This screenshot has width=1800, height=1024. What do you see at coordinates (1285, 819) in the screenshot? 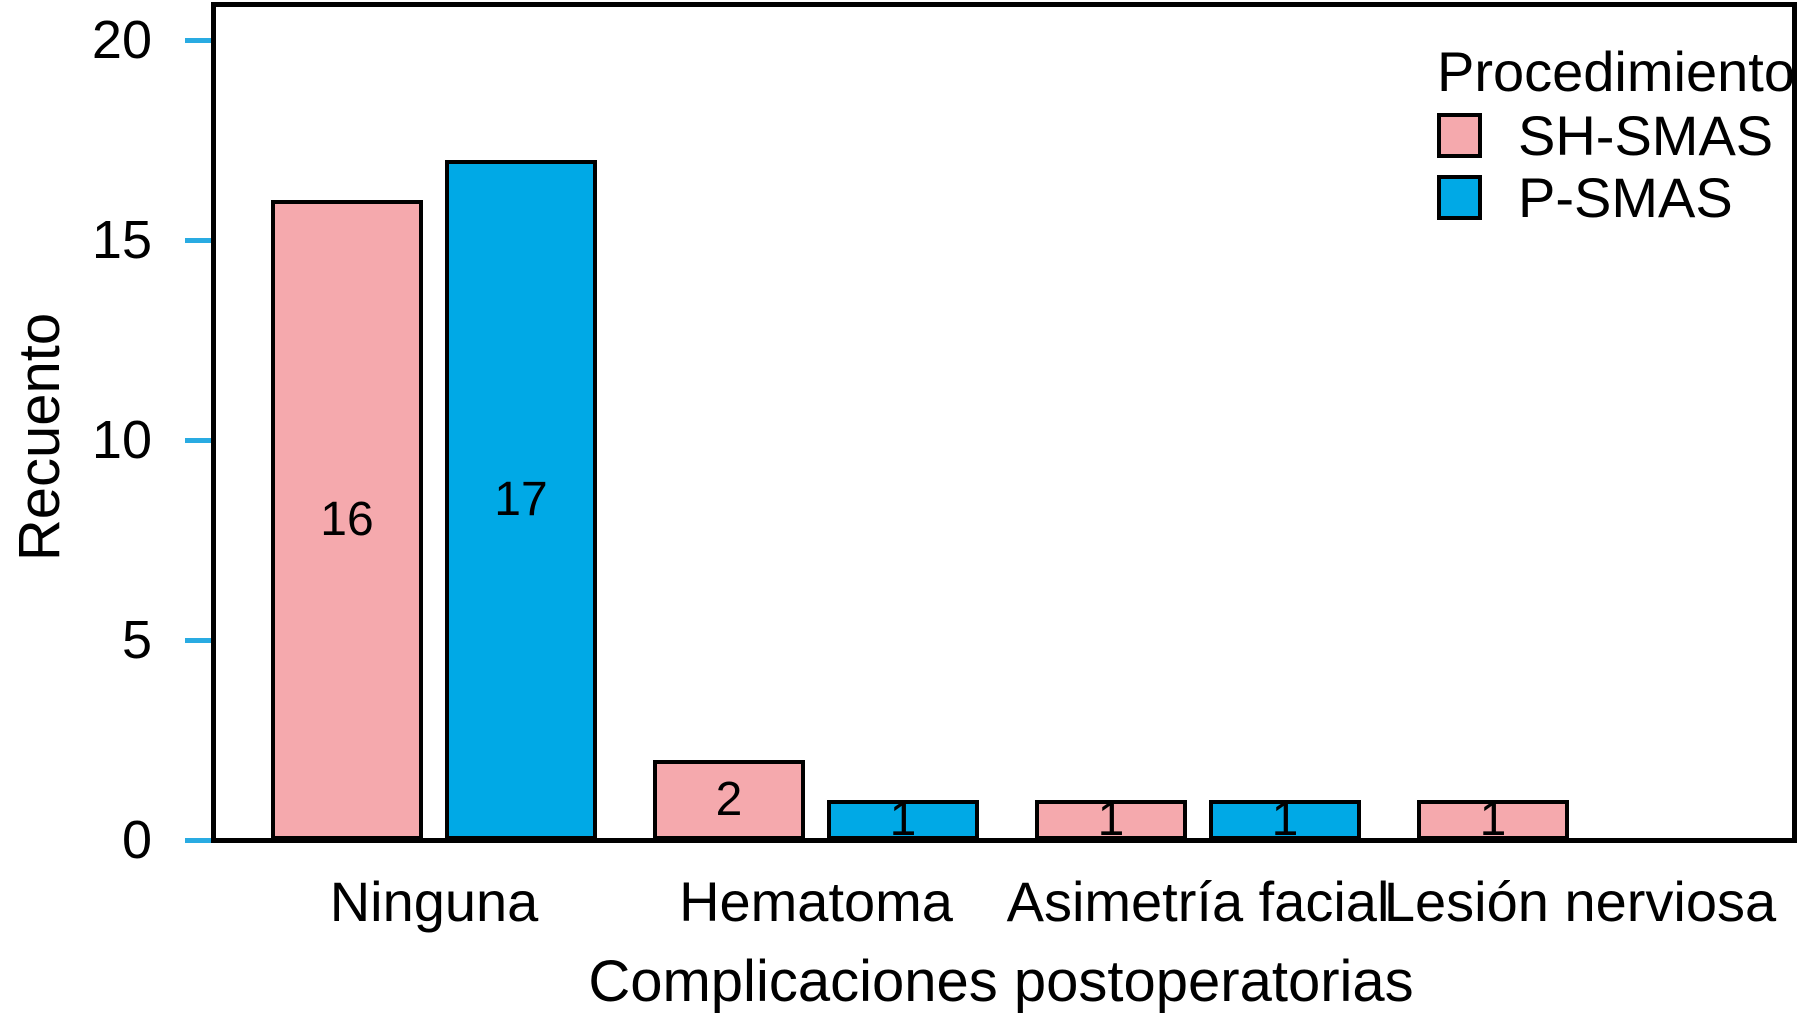
I see `bar-value-label-asimetria-facial-p-smas: 1` at bounding box center [1285, 819].